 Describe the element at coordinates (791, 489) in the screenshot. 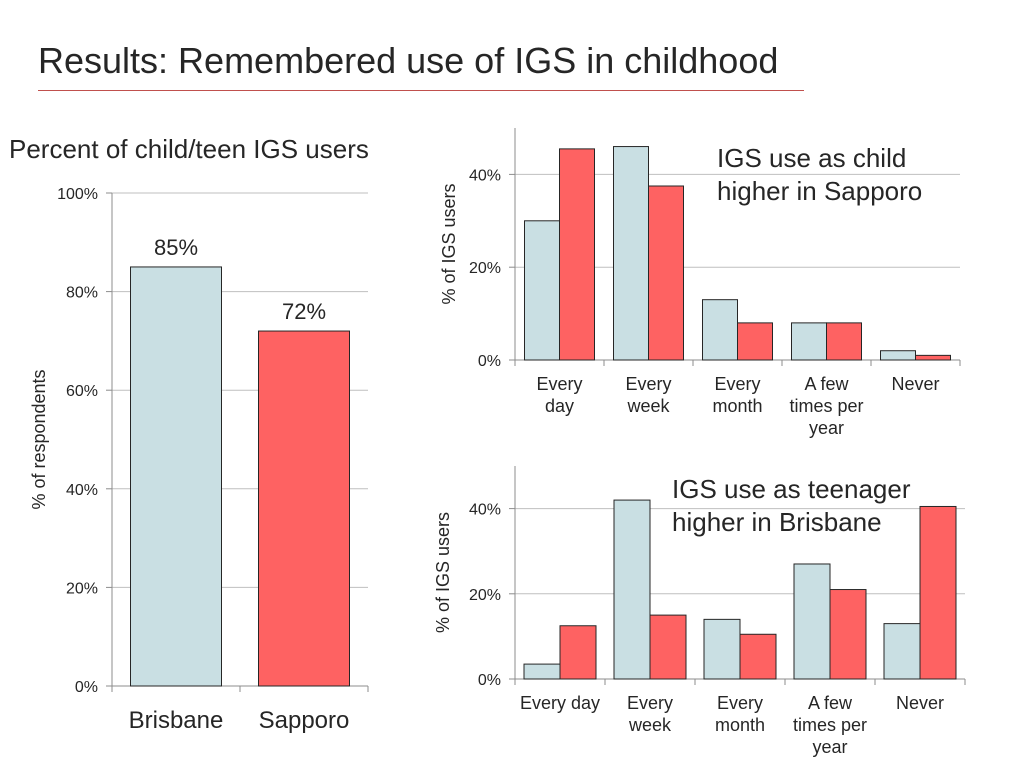

I see `teen-callout-line-1: IGS use as teenager` at that location.